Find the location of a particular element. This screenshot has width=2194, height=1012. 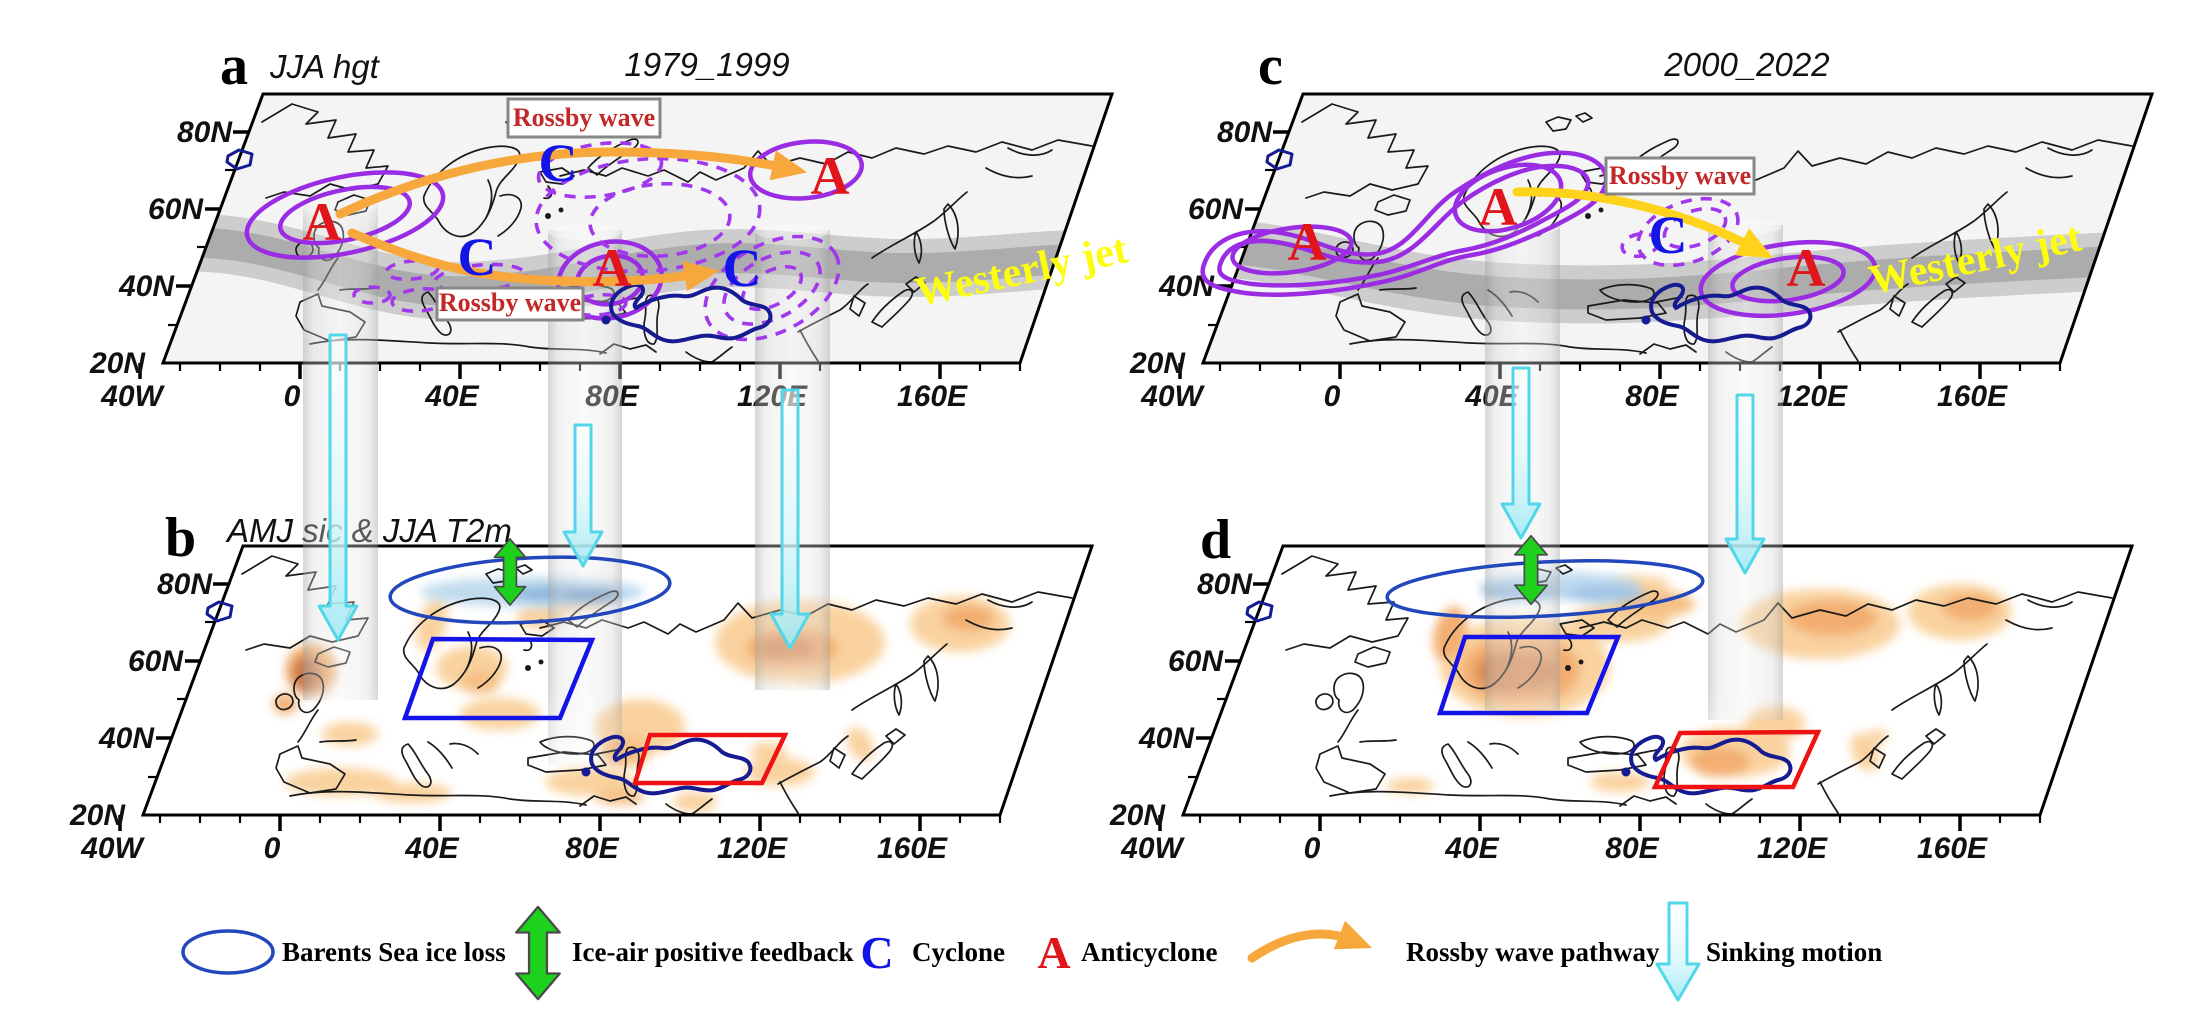

rossby-wave-box: Rossby wave is located at coordinates (1680, 176).